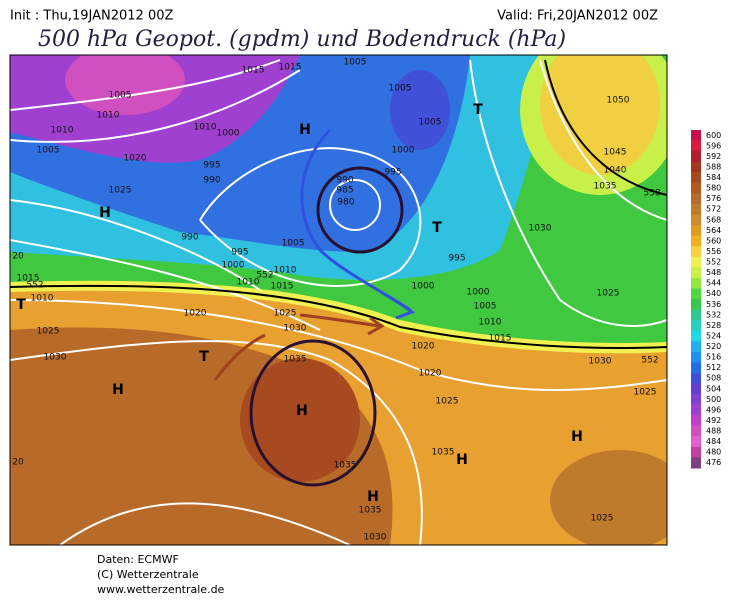 This screenshot has height=608, width=732. Describe the element at coordinates (344, 191) in the screenshot. I see `isobar-label: 985` at that location.